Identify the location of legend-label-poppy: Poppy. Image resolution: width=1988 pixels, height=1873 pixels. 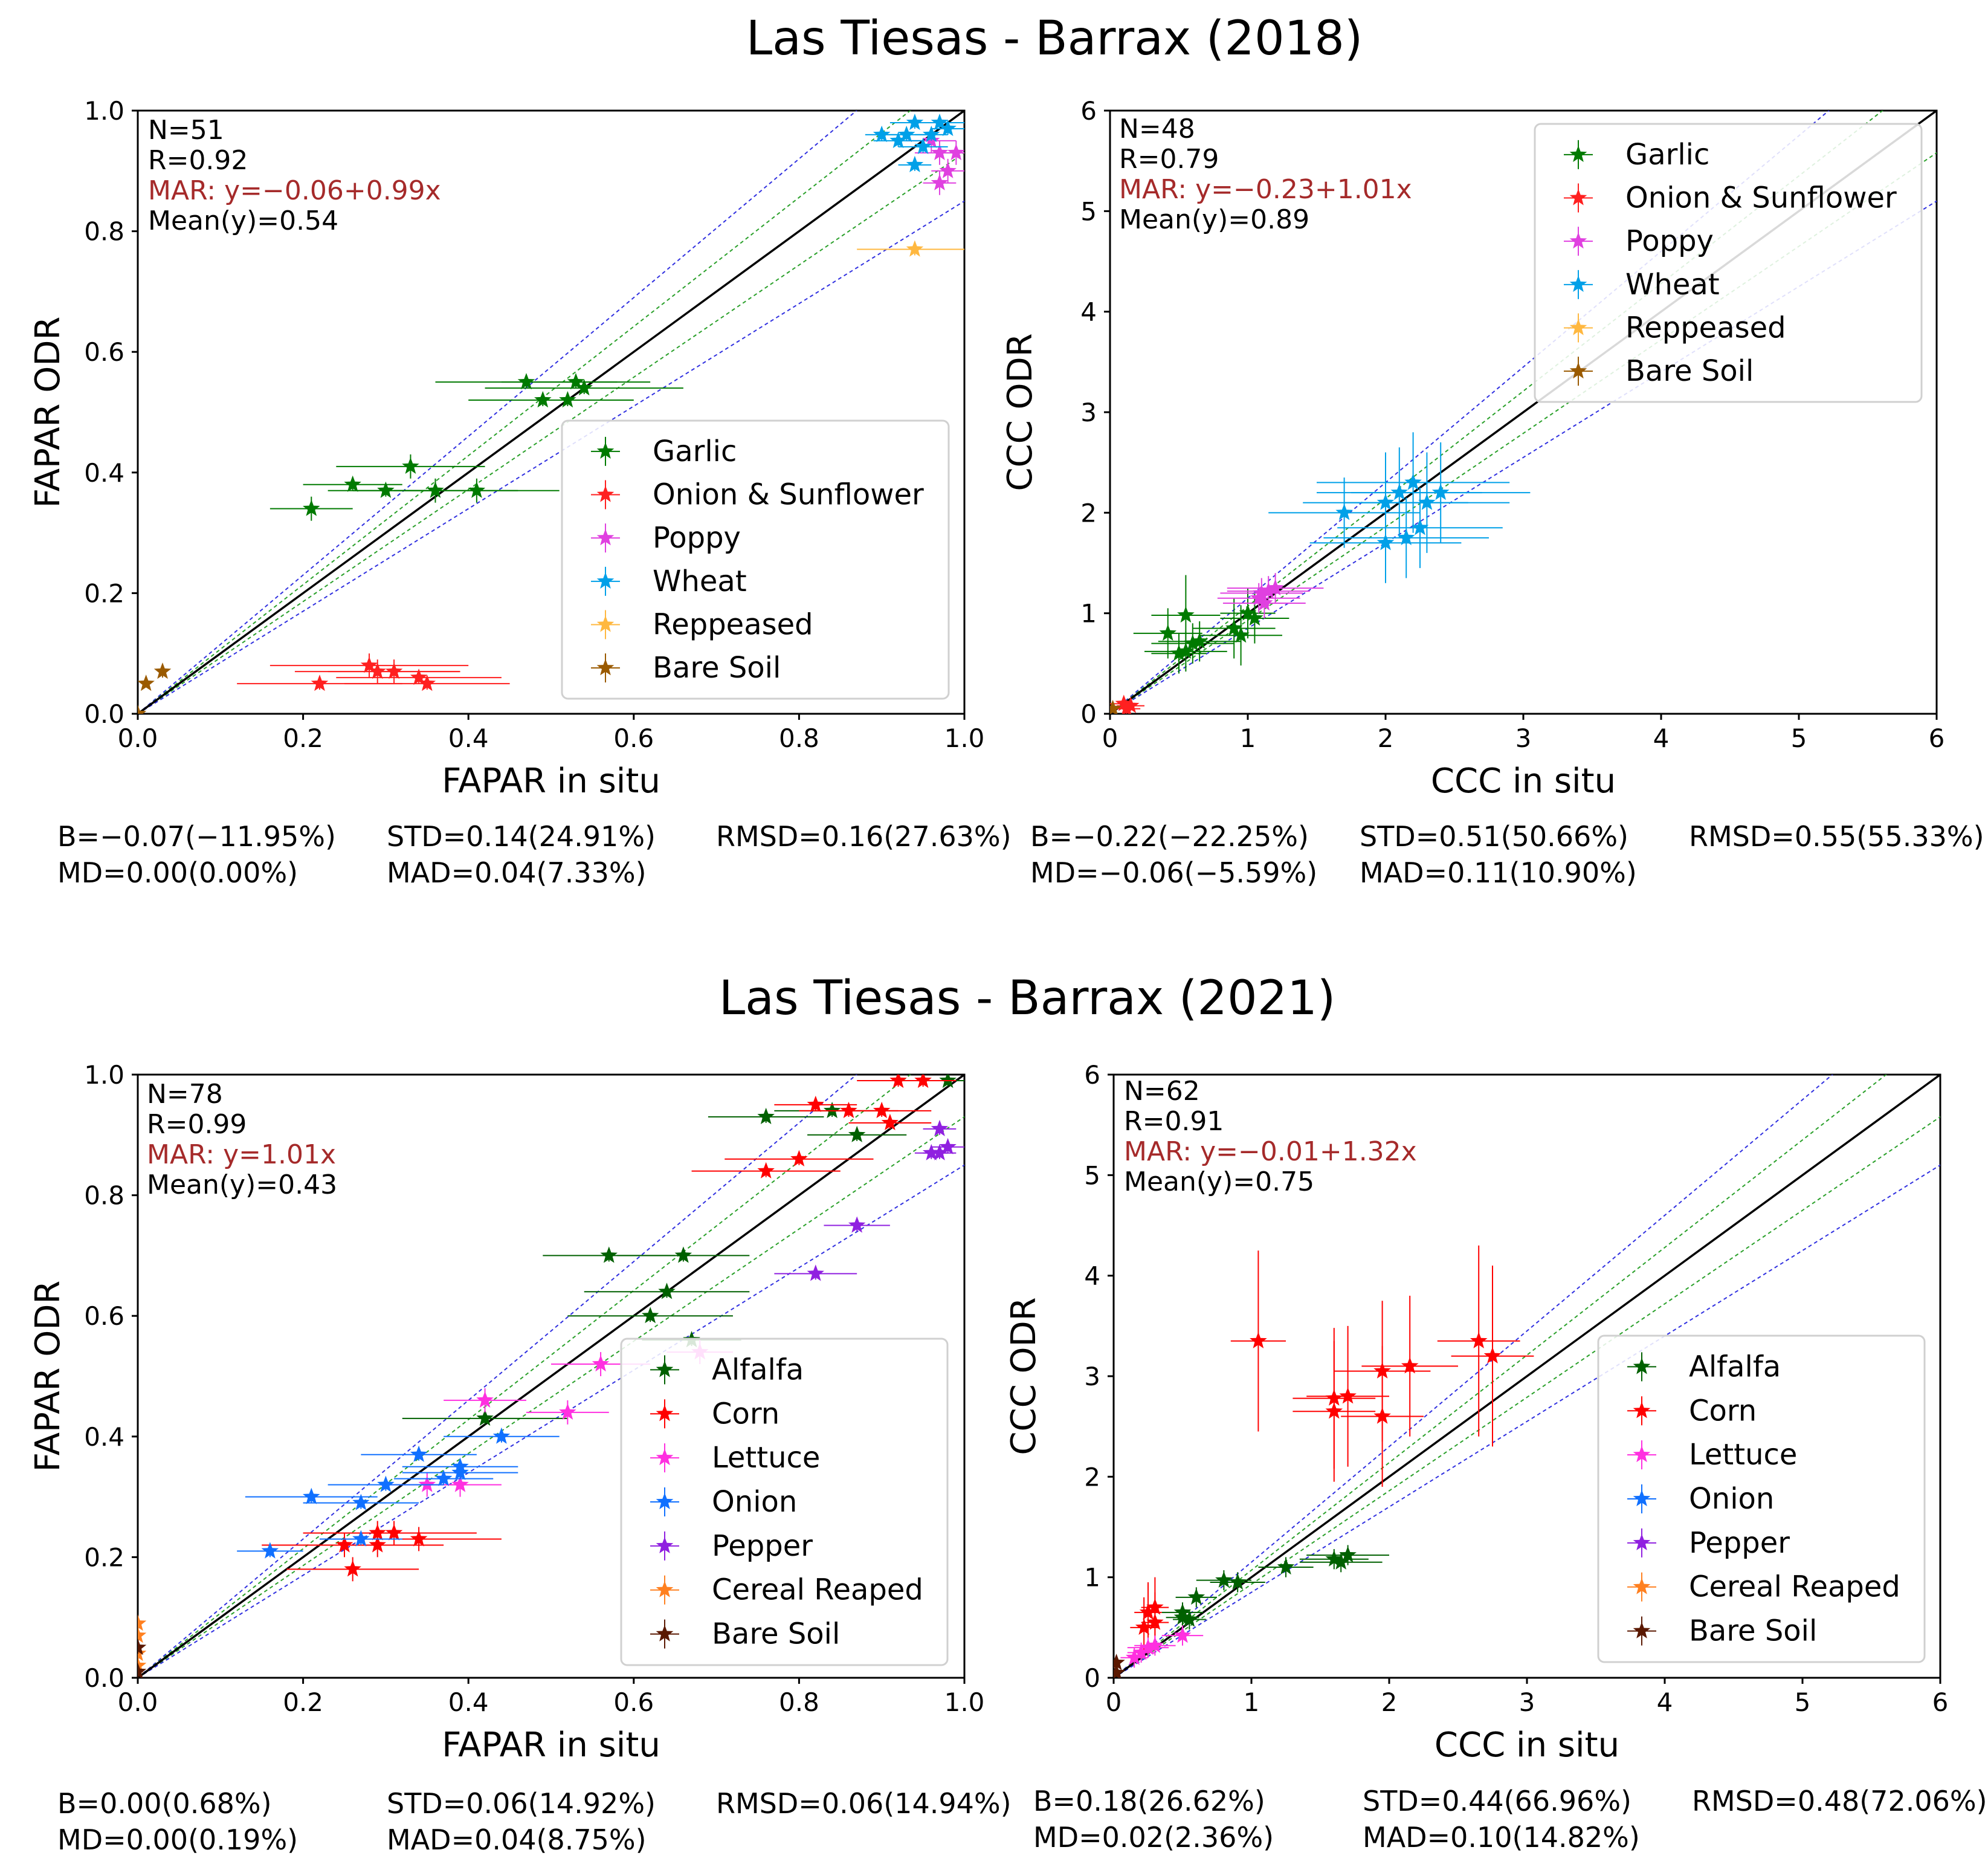
(697, 538).